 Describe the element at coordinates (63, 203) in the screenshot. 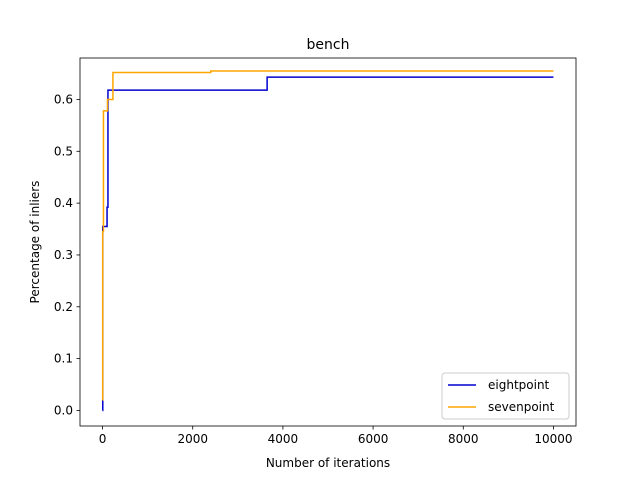

I see `y-tick-label: 0.4` at that location.